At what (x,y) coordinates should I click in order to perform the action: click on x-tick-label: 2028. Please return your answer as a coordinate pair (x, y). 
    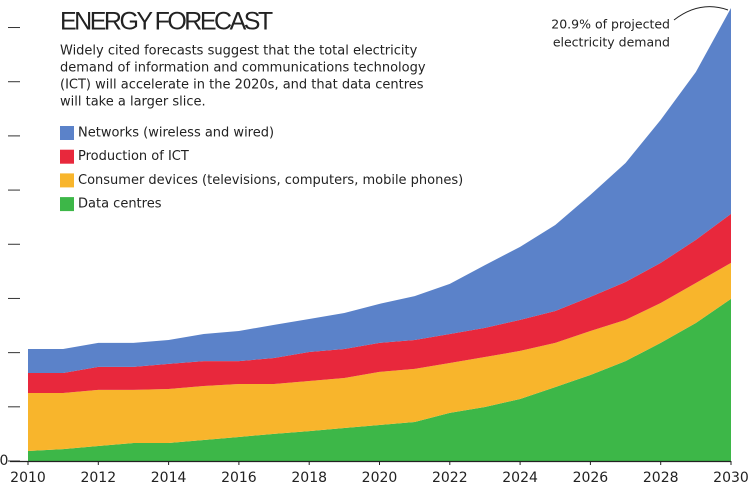
    Looking at the image, I should click on (661, 478).